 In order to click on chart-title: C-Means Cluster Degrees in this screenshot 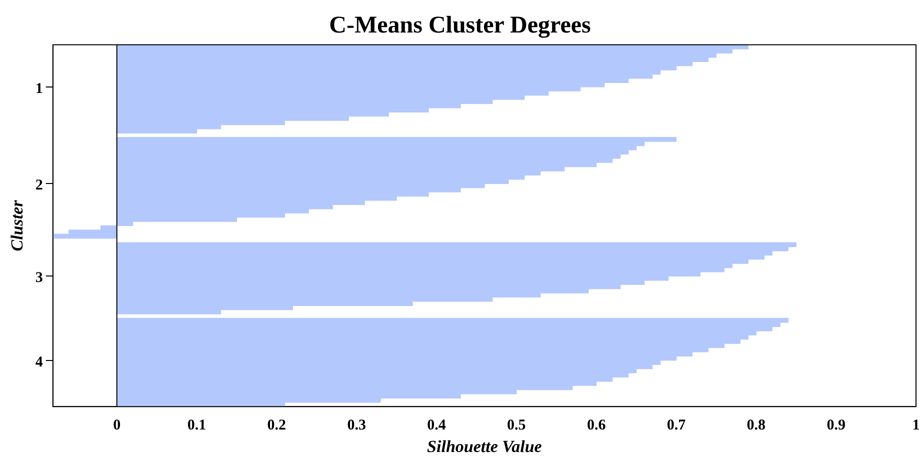, I will do `click(460, 25)`.